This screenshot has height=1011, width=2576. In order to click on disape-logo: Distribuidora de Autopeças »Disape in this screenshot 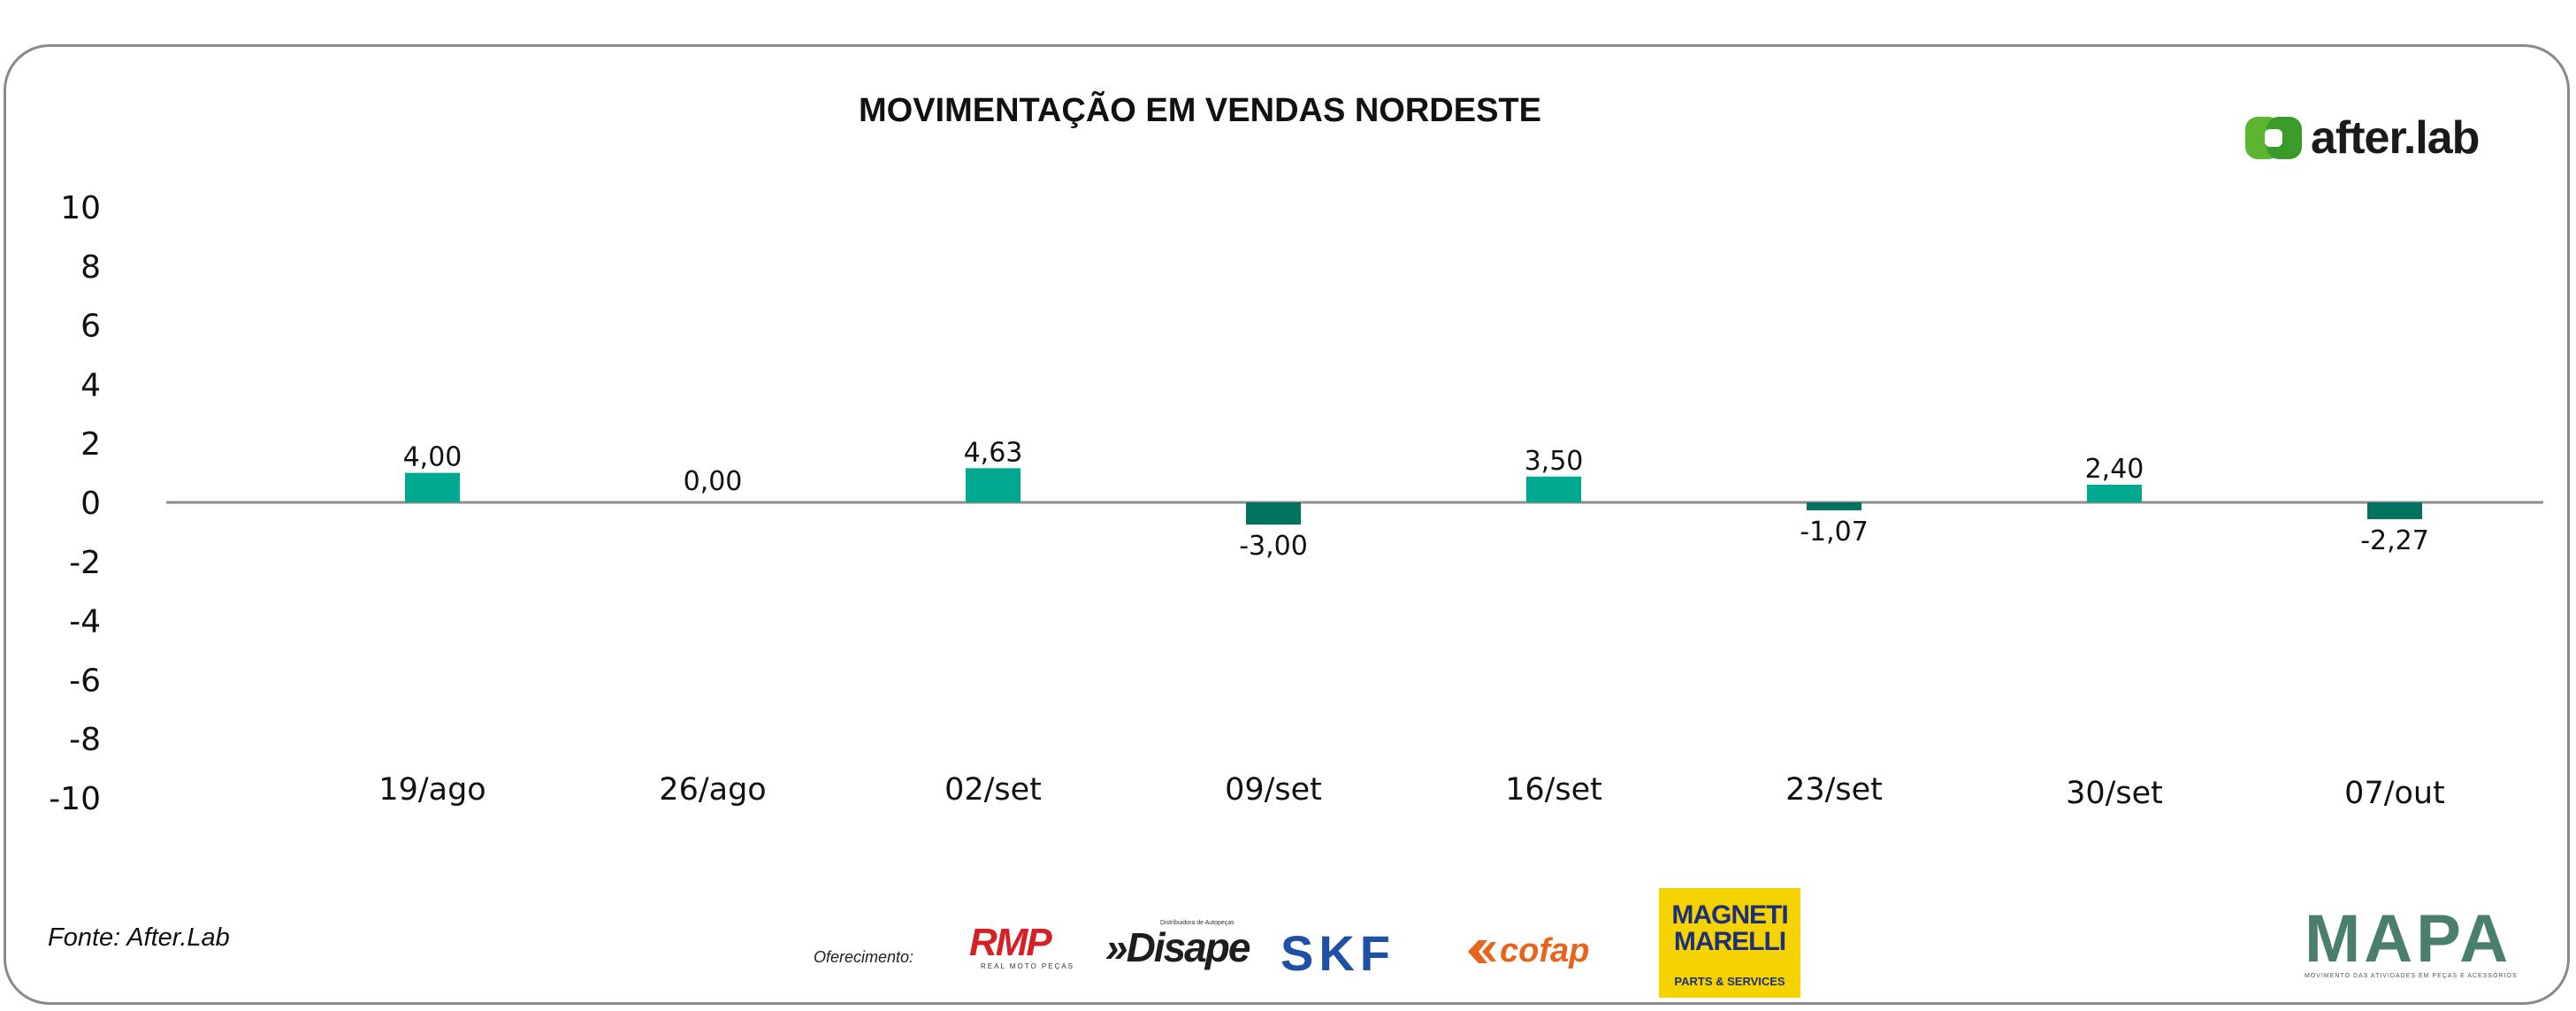, I will do `click(1178, 945)`.